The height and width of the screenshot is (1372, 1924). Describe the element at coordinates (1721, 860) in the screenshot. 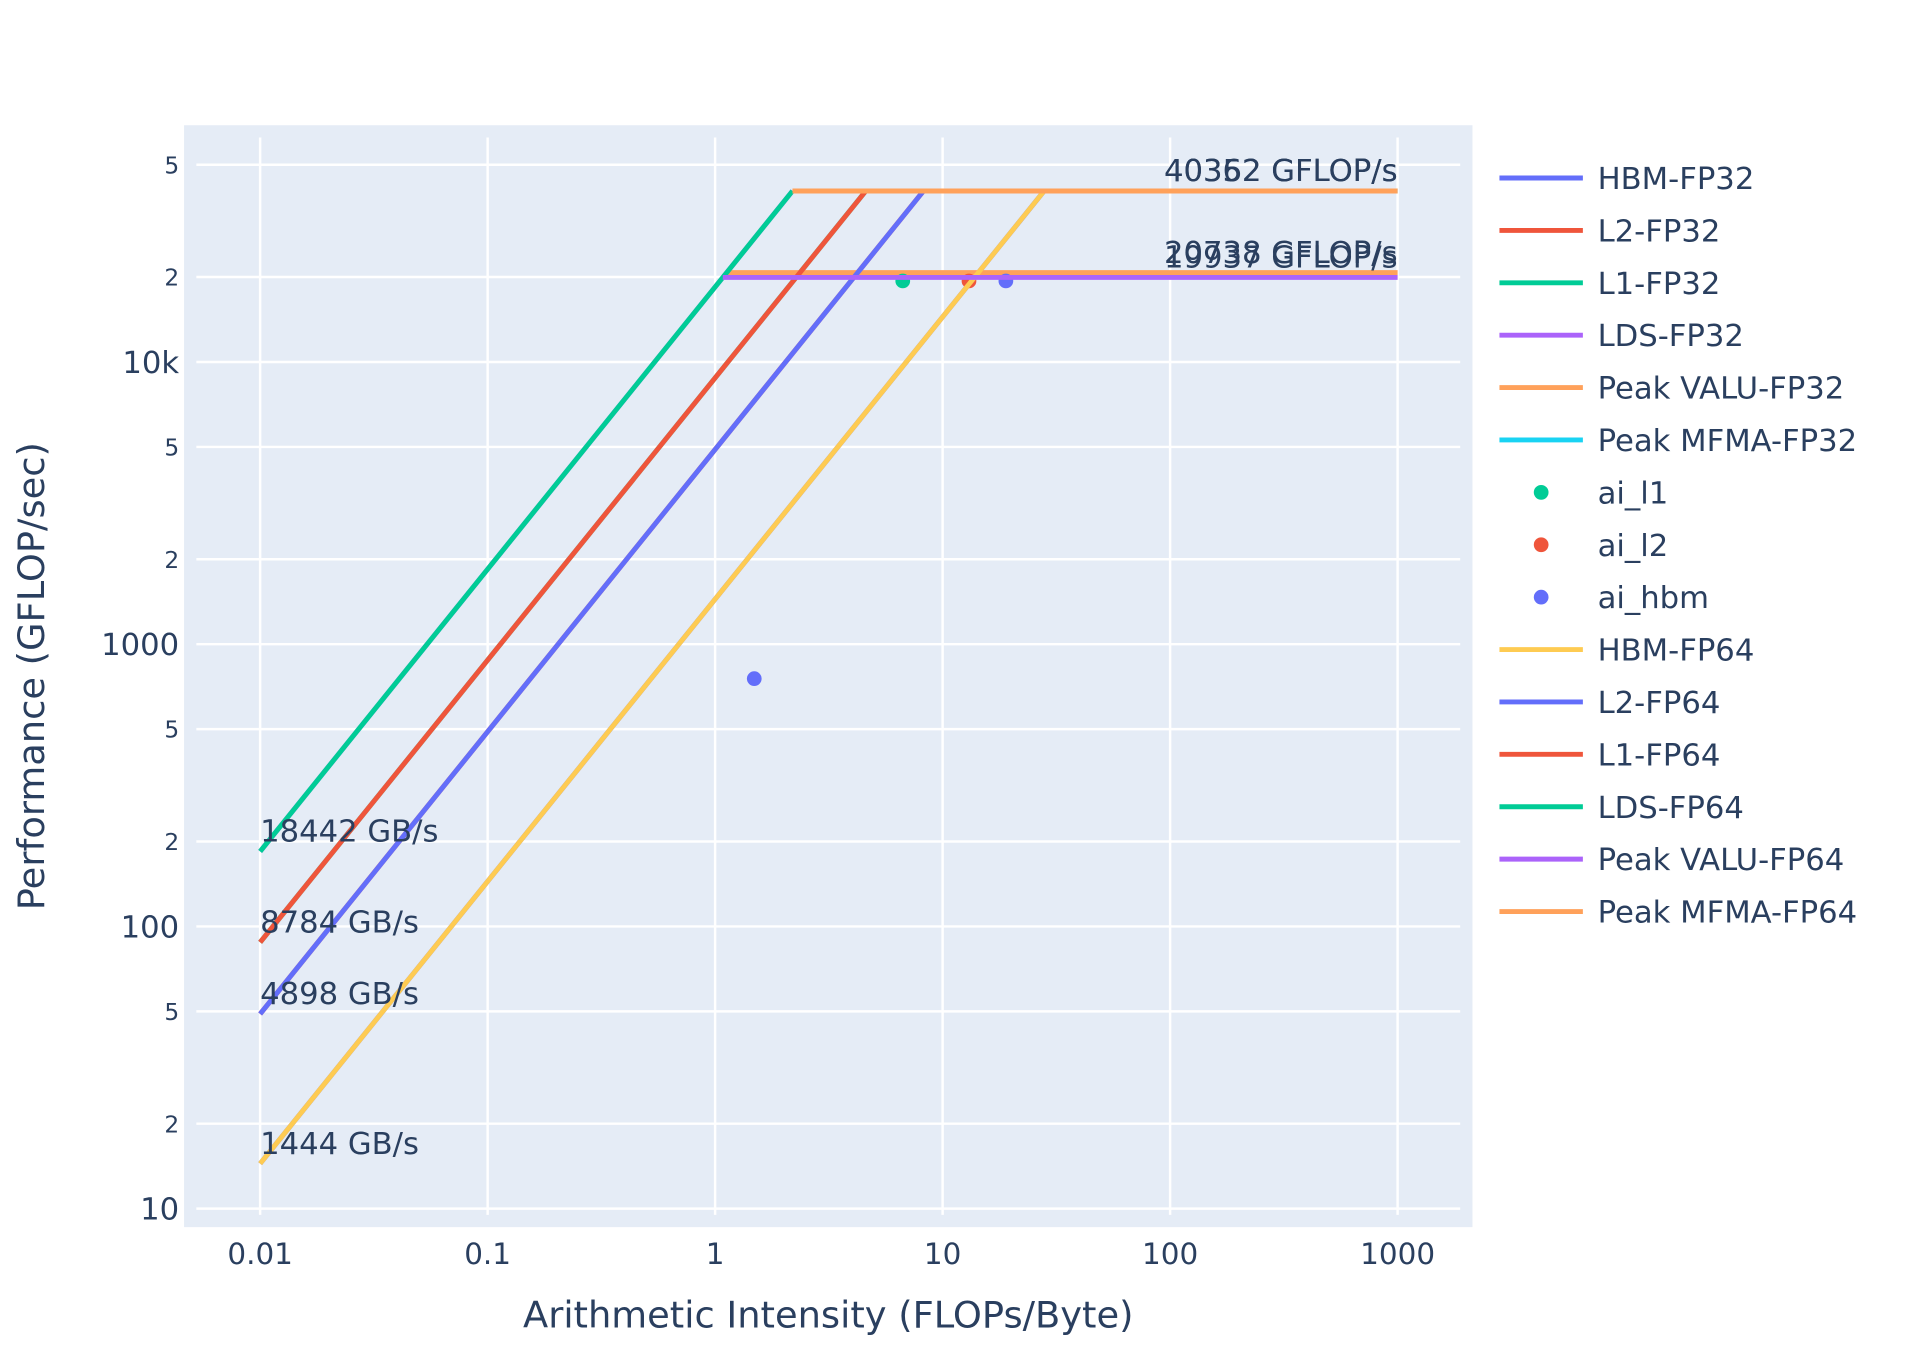

I see `legend-label: Peak VALU-FP64` at that location.